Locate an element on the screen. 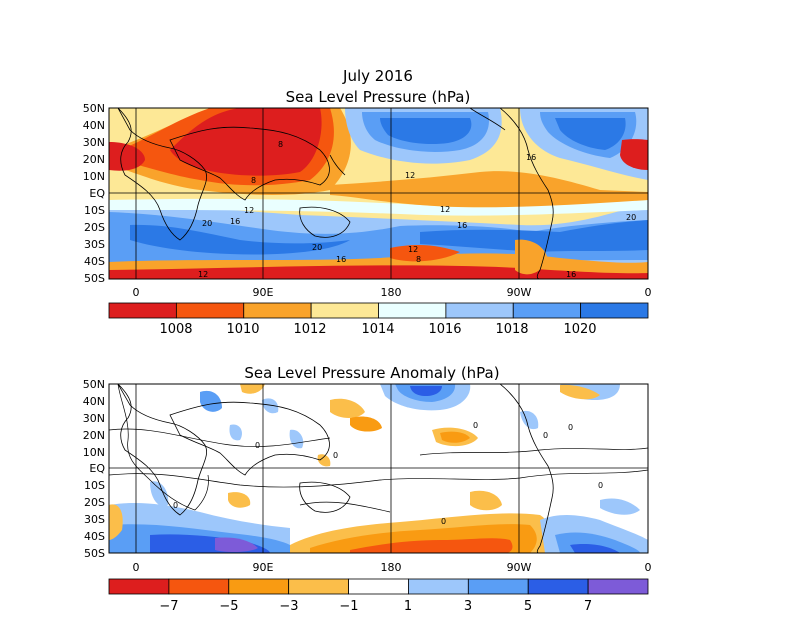 The width and height of the screenshot is (800, 618). bottom-title: Sea Level Pressure Anomaly (hPa) is located at coordinates (371, 373).